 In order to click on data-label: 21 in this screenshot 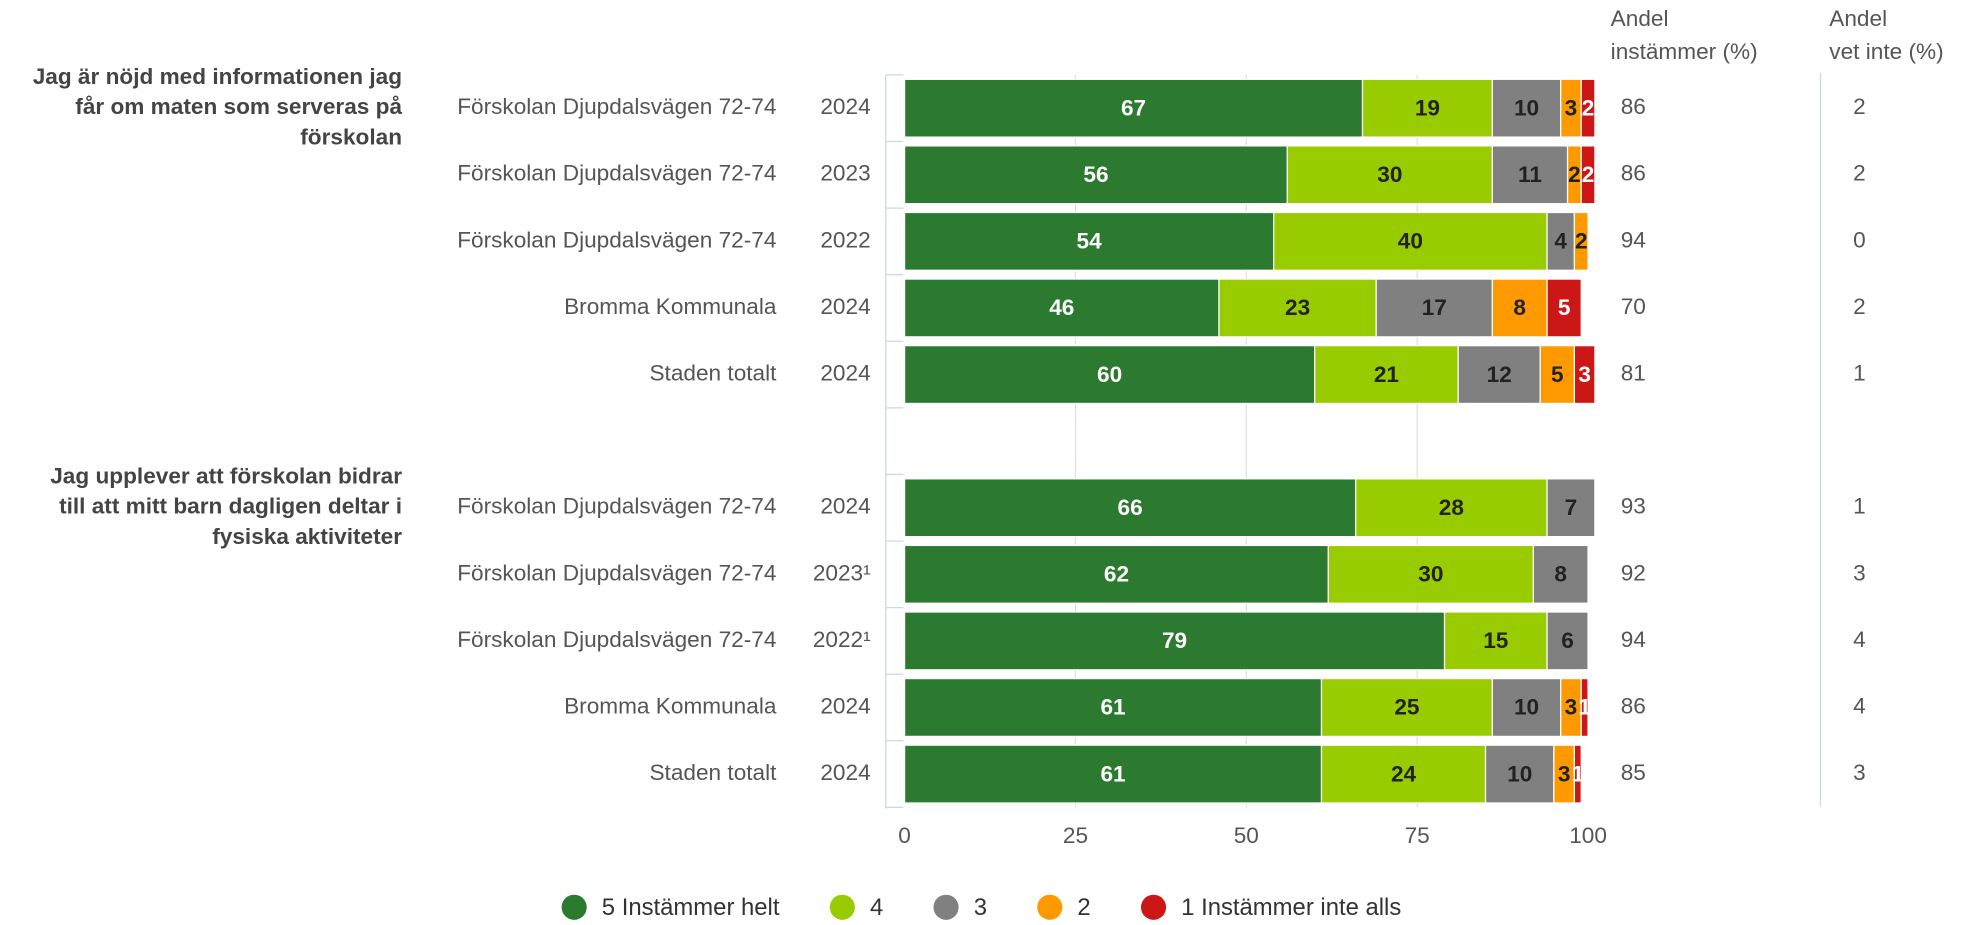, I will do `click(1386, 374)`.